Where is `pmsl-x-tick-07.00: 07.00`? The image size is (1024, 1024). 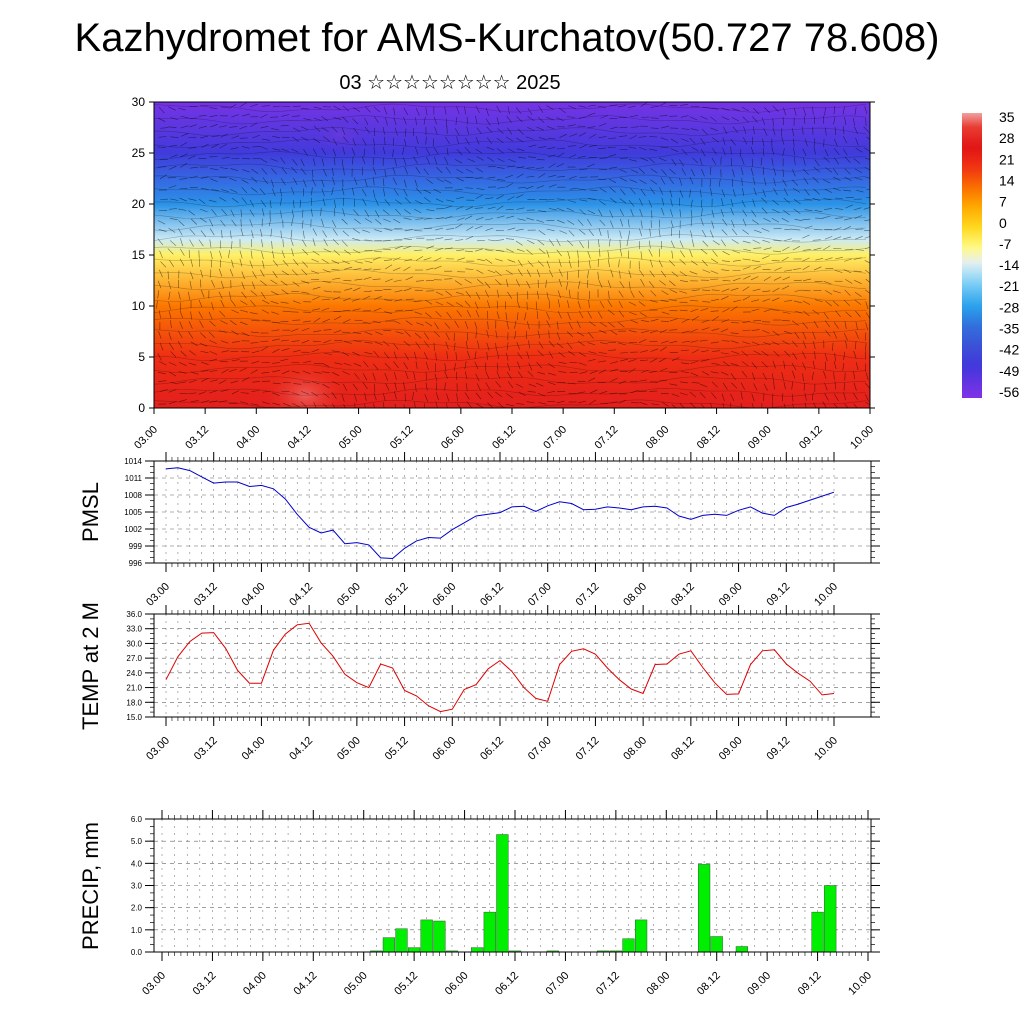 pmsl-x-tick-07.00: 07.00 is located at coordinates (540, 595).